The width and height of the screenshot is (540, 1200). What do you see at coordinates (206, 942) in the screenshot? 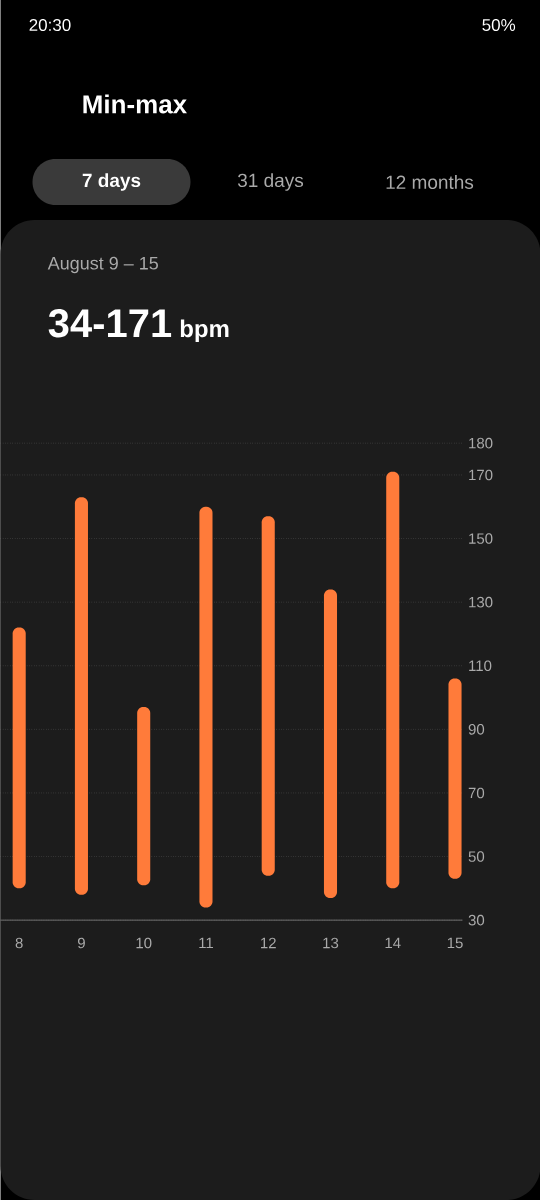
I see `x-tick-label: 11` at bounding box center [206, 942].